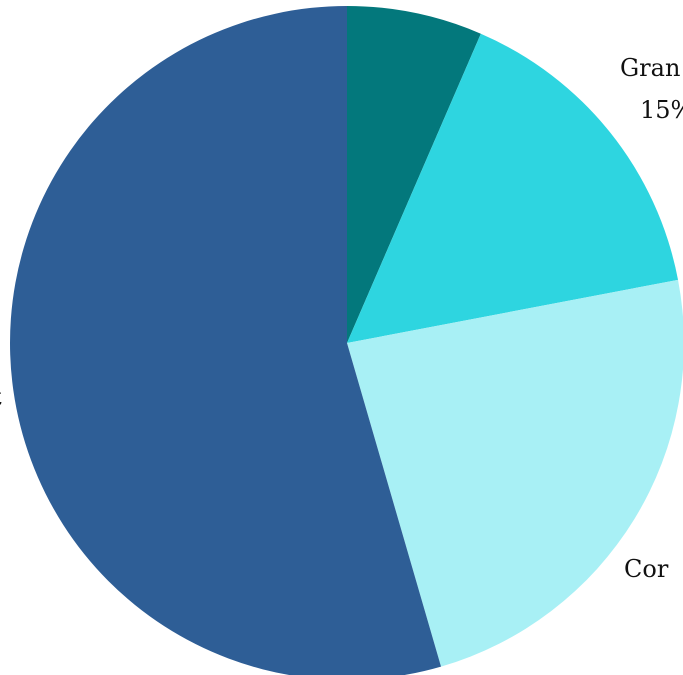 The width and height of the screenshot is (683, 675). What do you see at coordinates (650, 68) in the screenshot?
I see `slice-label-gran: Gran` at bounding box center [650, 68].